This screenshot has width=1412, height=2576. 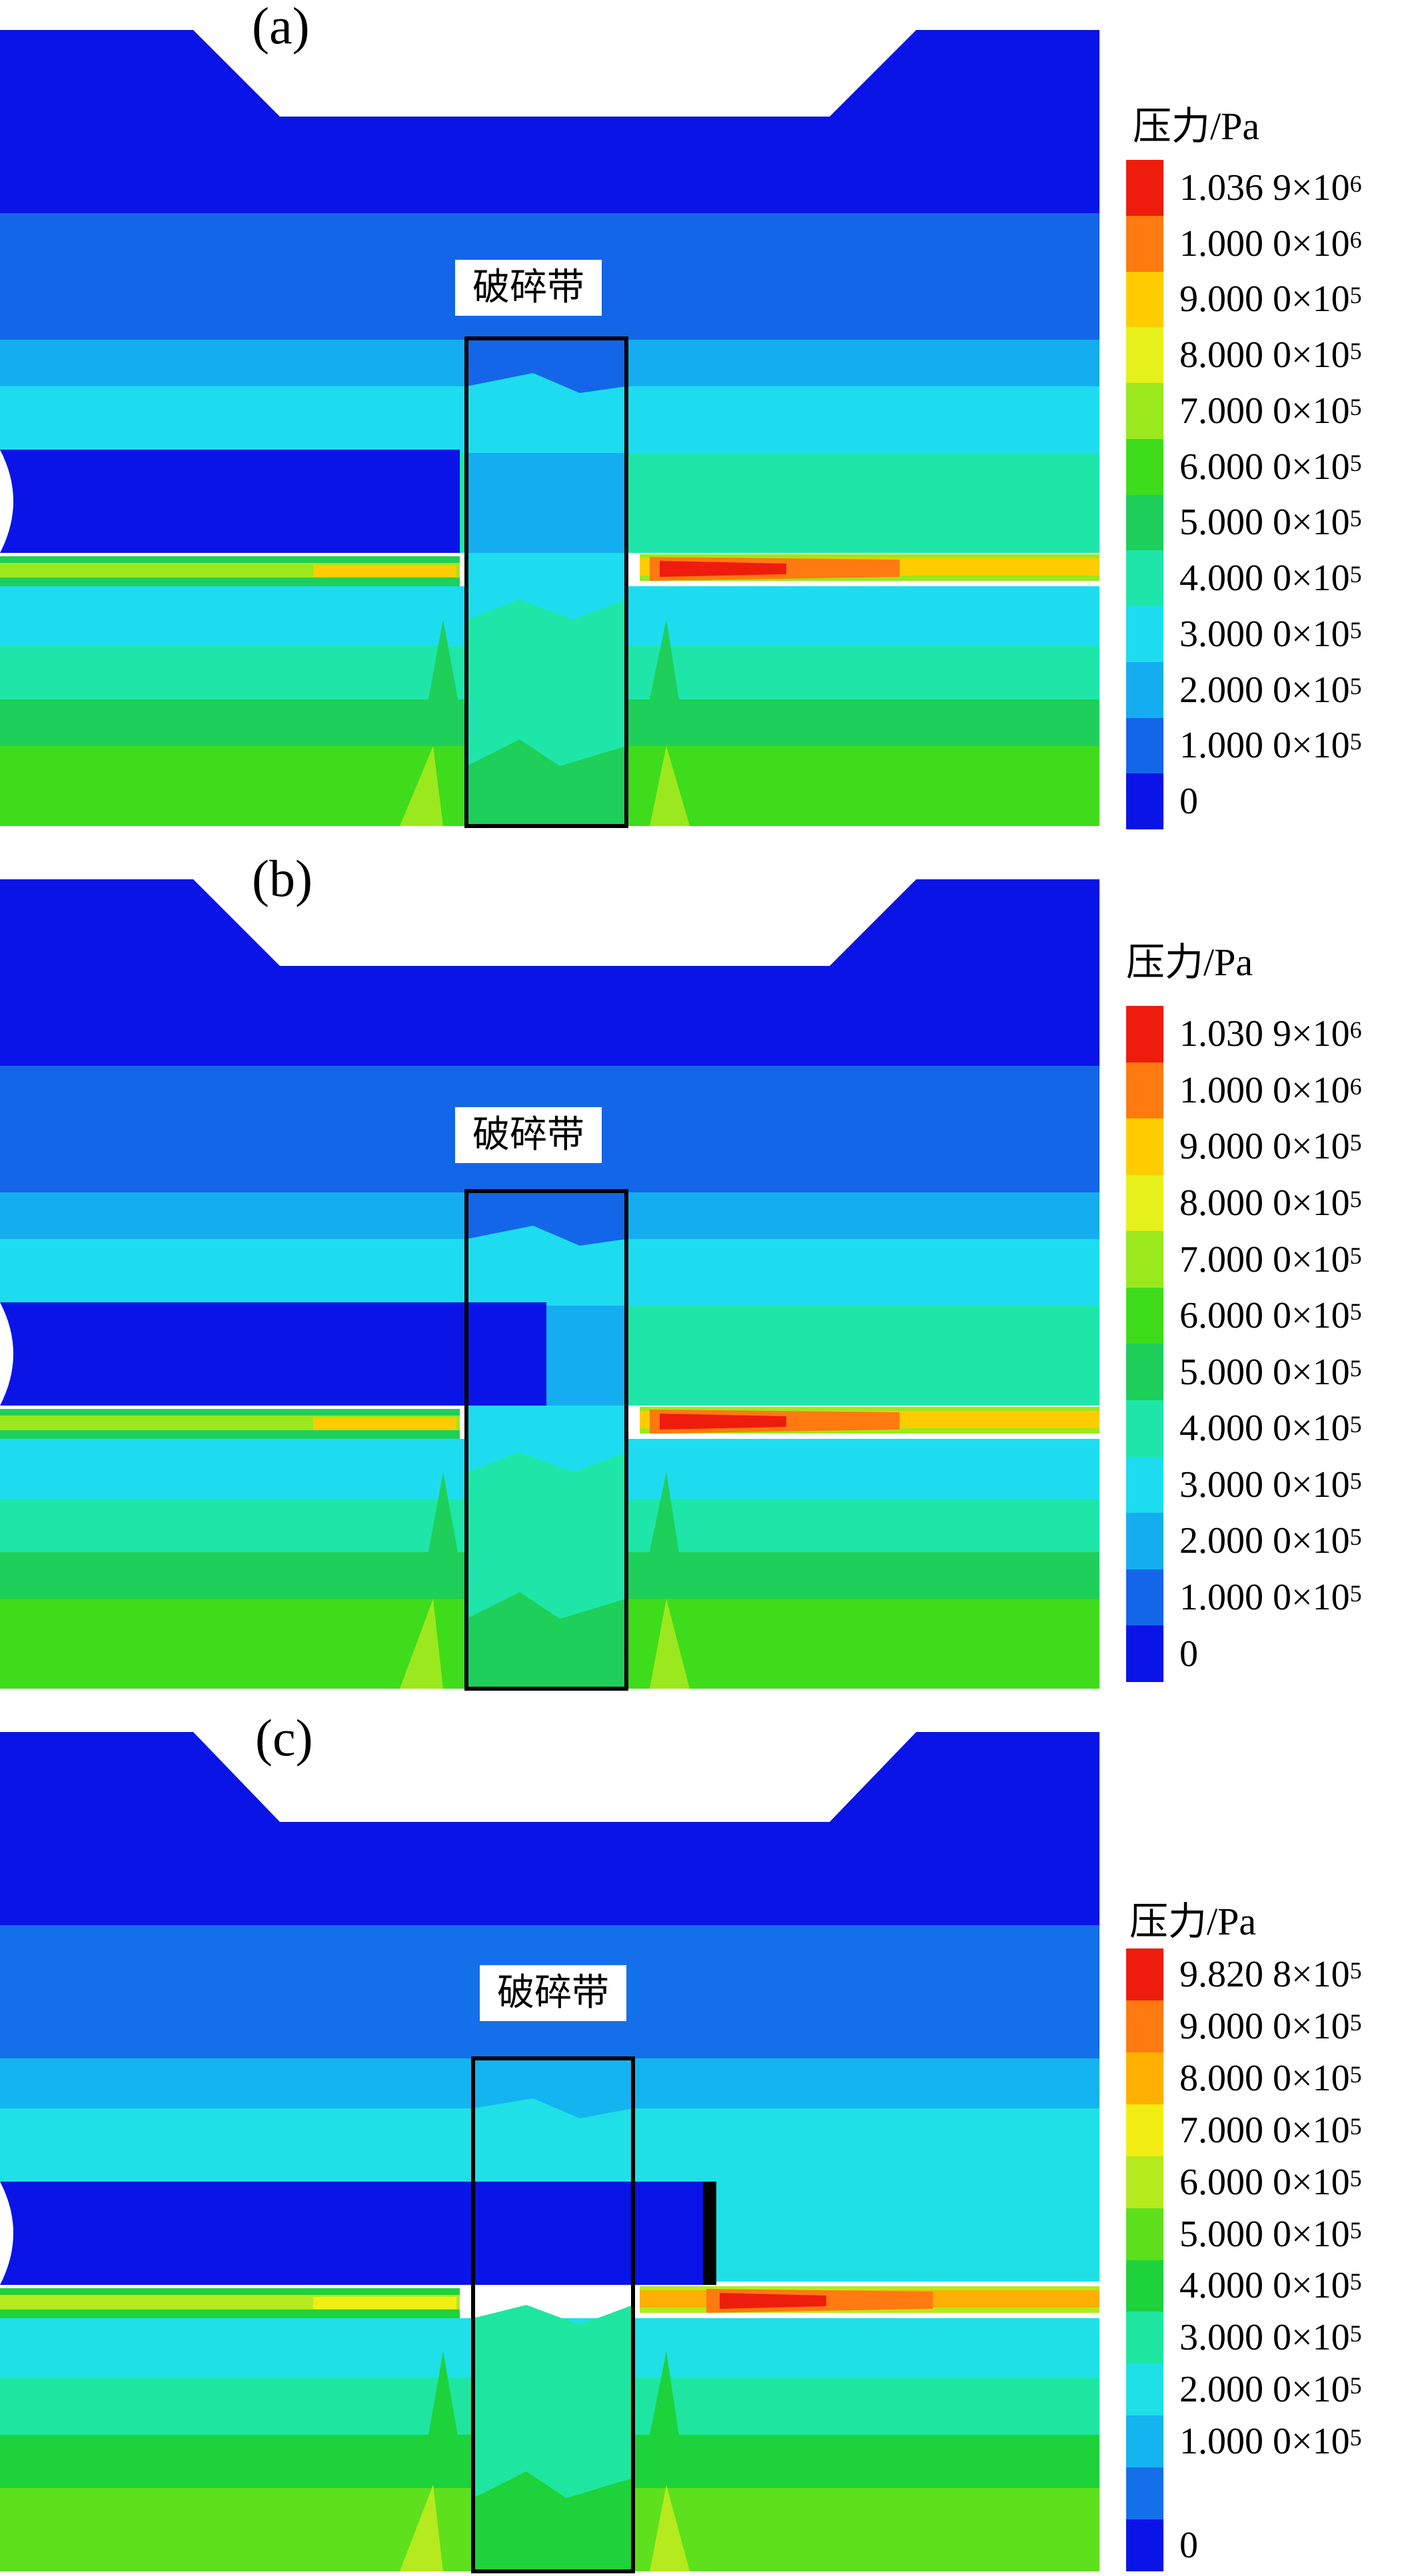 I want to click on fault-zone-bottom, so click(x=546, y=783).